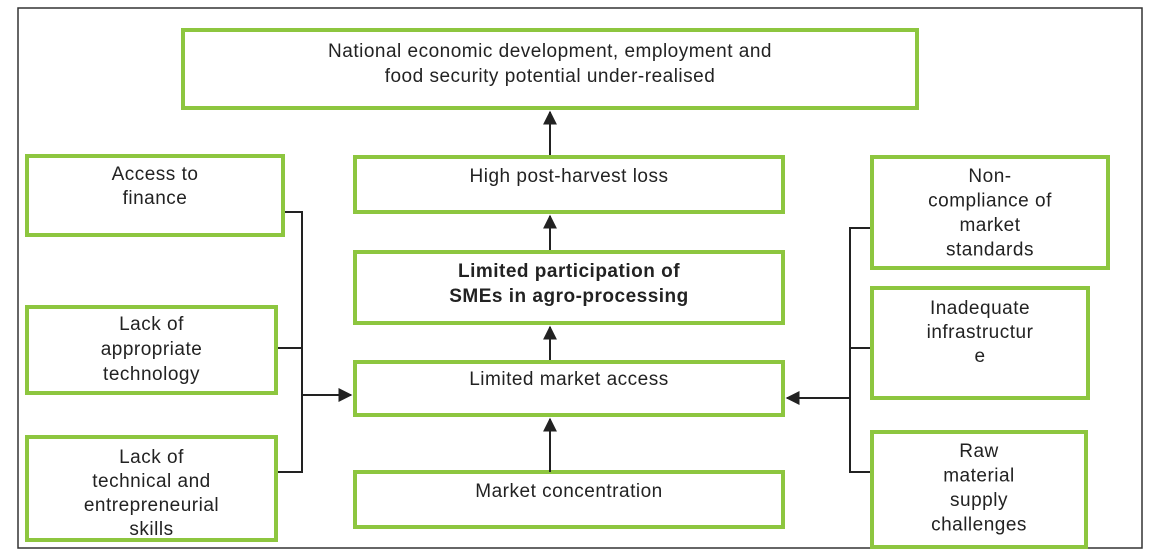  What do you see at coordinates (155, 174) in the screenshot?
I see `node-label: Access to` at bounding box center [155, 174].